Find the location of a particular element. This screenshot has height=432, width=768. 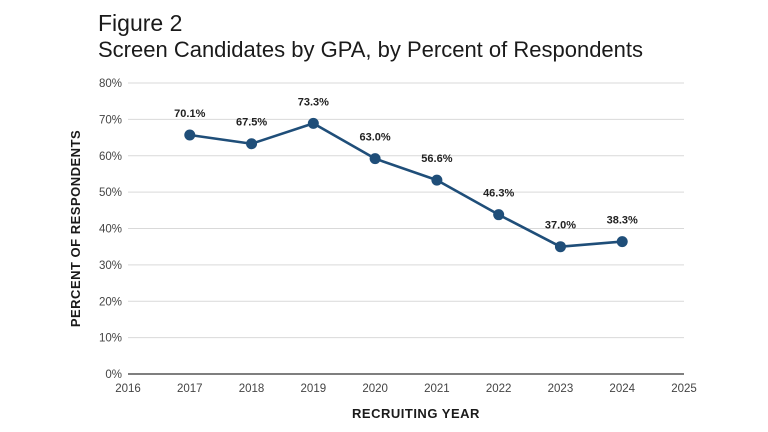

data-label: 67.5% is located at coordinates (251, 123).